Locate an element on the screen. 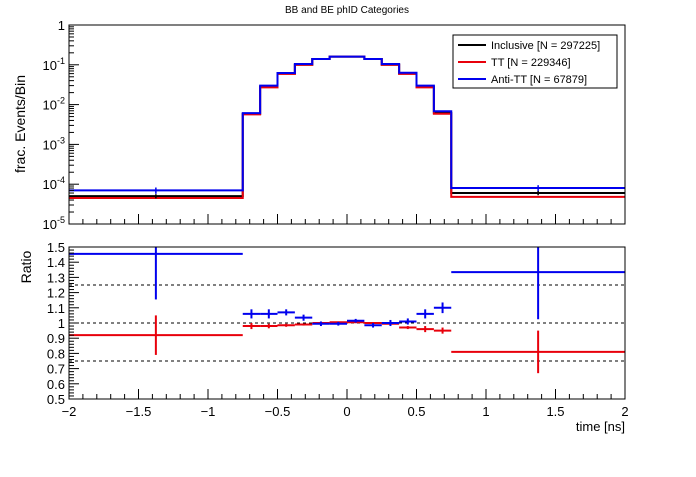 Image resolution: width=696 pixels, height=477 pixels. ratio-y-tick-label: 0.6 is located at coordinates (56, 384).